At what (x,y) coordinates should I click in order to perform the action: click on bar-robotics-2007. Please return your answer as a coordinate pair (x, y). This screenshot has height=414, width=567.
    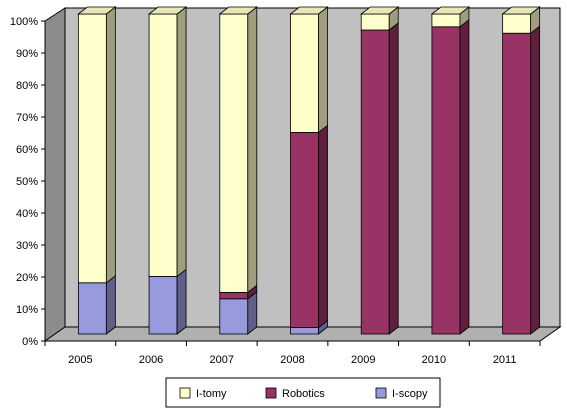
    Looking at the image, I should click on (234, 295).